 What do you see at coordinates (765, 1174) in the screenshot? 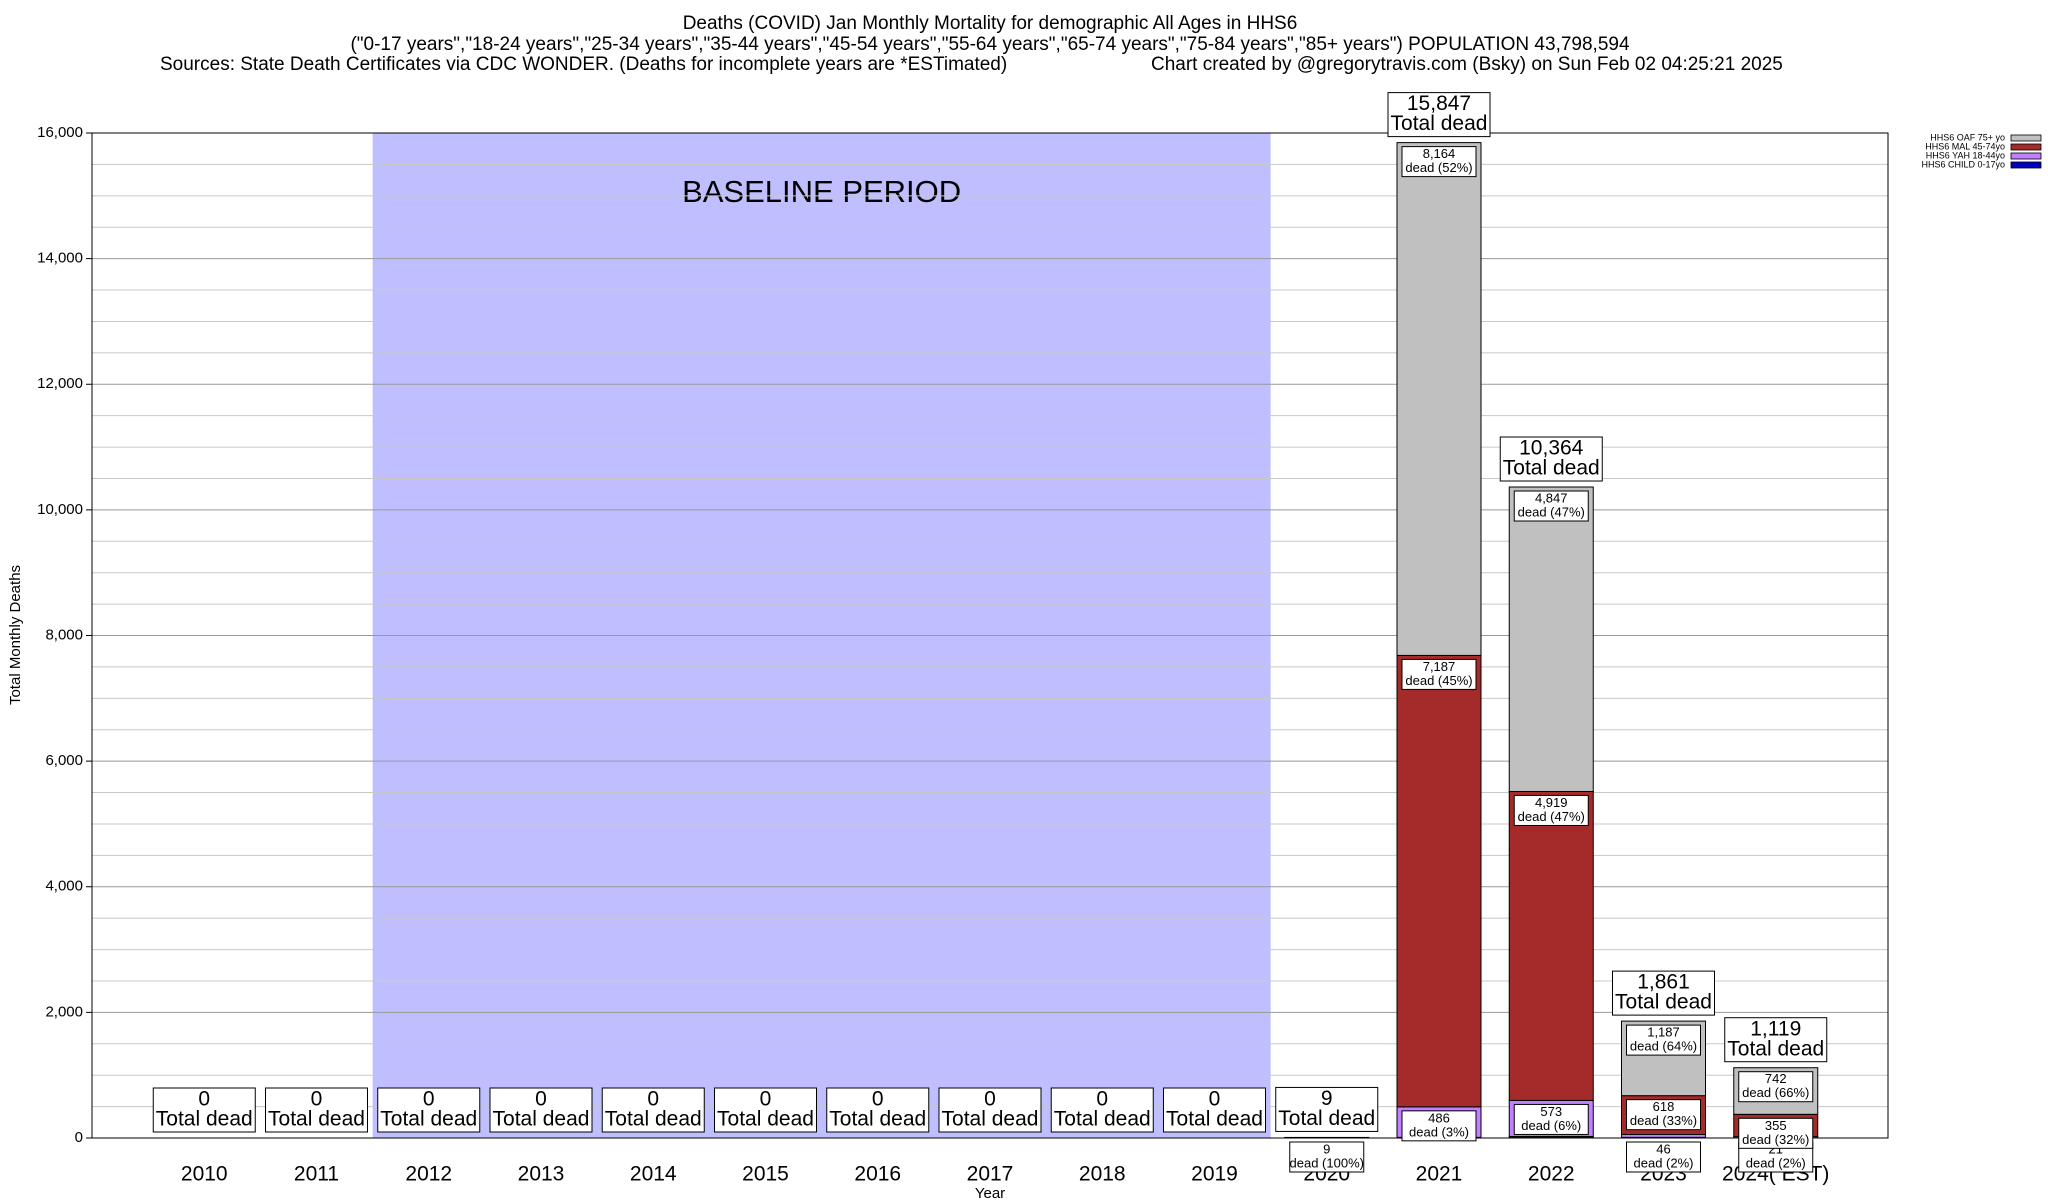
I see `x-tick-label: 2015` at bounding box center [765, 1174].